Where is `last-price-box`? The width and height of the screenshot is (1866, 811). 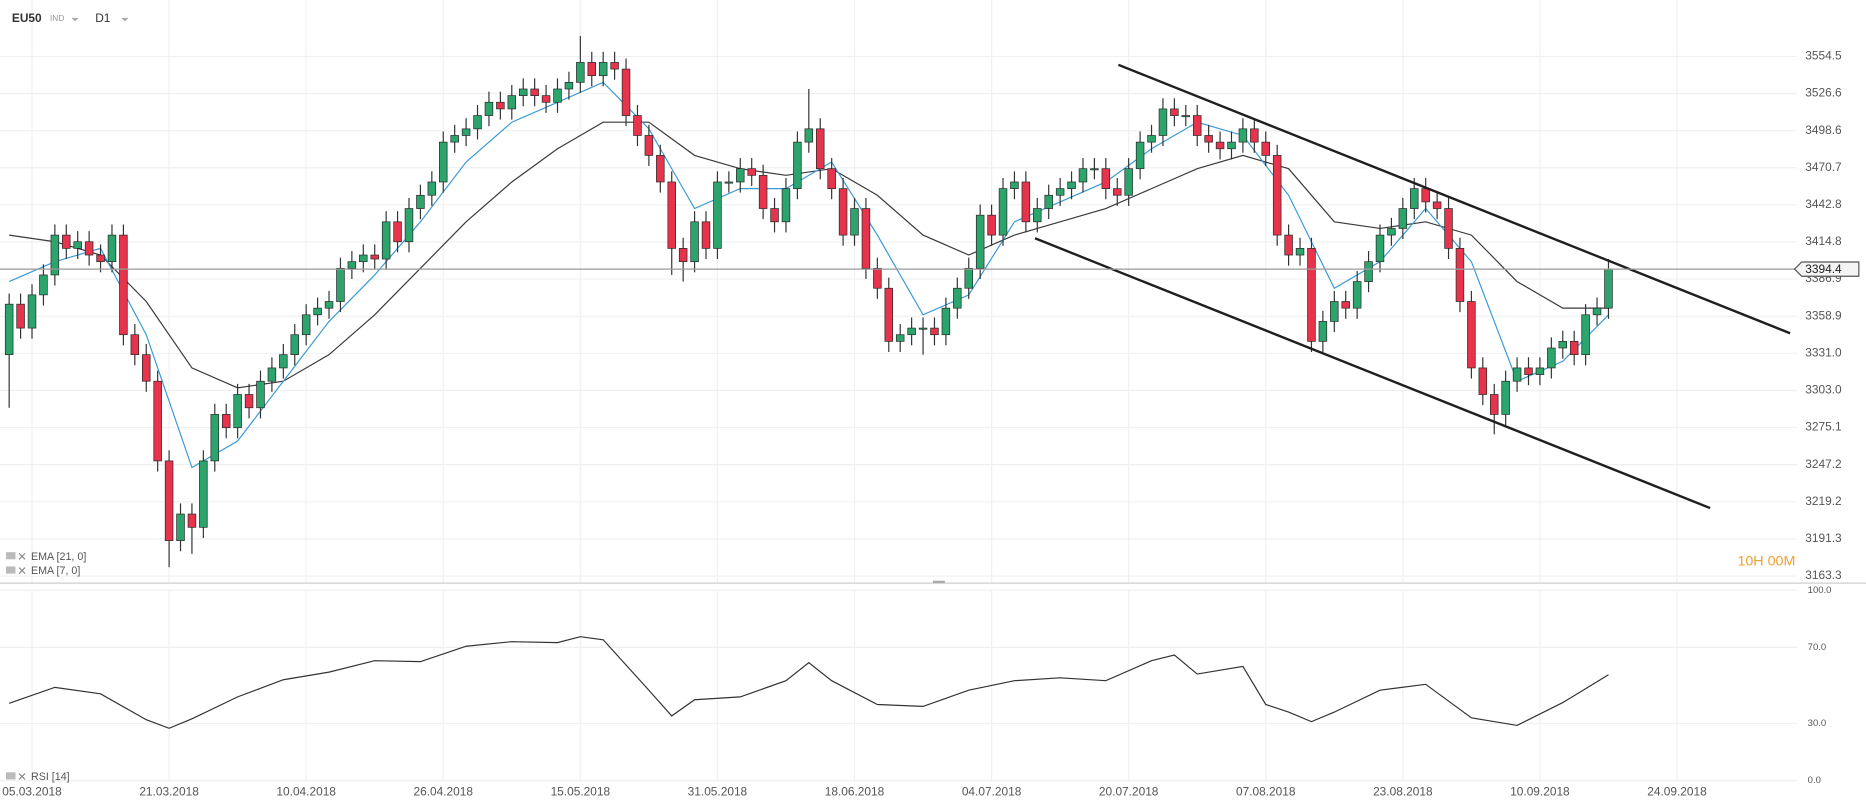
last-price-box is located at coordinates (1826, 269).